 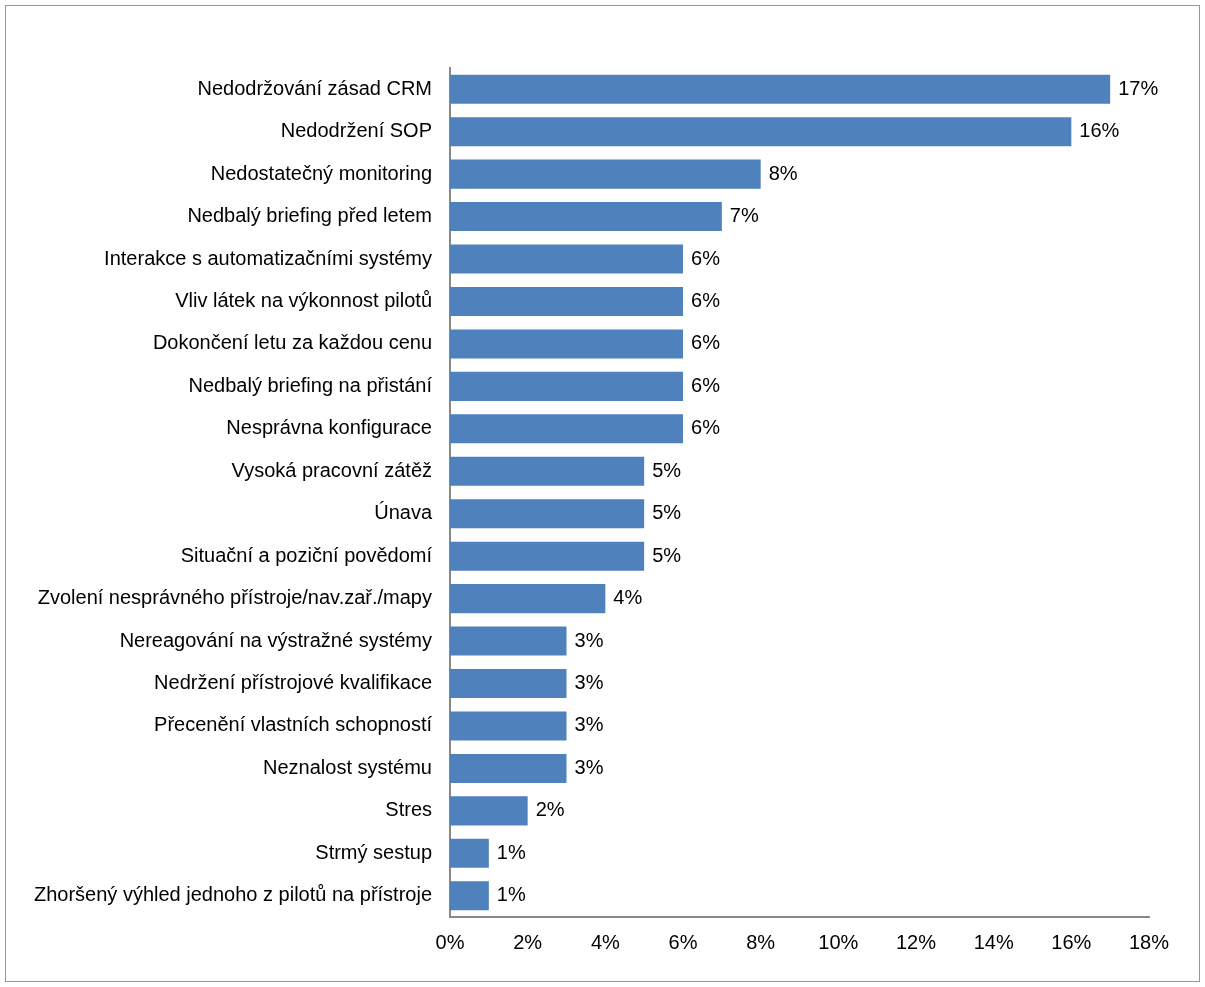 What do you see at coordinates (783, 172) in the screenshot?
I see `data-label: 8%` at bounding box center [783, 172].